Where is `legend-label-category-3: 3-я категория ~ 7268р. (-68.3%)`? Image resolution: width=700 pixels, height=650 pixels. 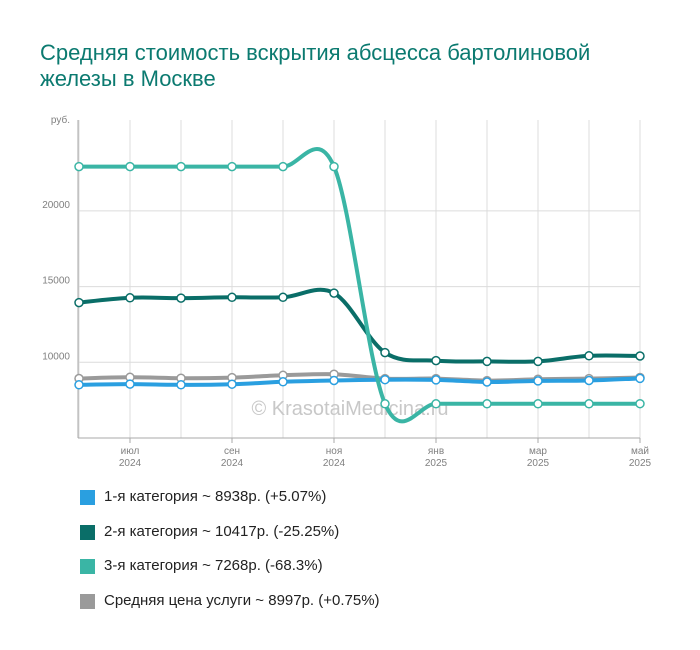
legend-label-category-3: 3-я категория ~ 7268р. (-68.3%) is located at coordinates (213, 565).